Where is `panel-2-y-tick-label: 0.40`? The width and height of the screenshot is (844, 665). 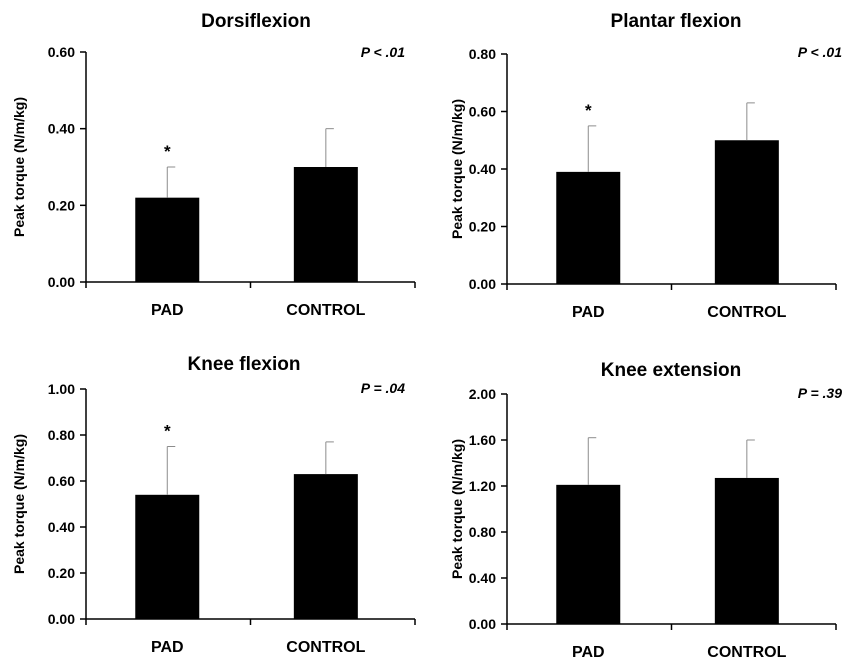
panel-2-y-tick-label: 0.40 is located at coordinates (482, 169).